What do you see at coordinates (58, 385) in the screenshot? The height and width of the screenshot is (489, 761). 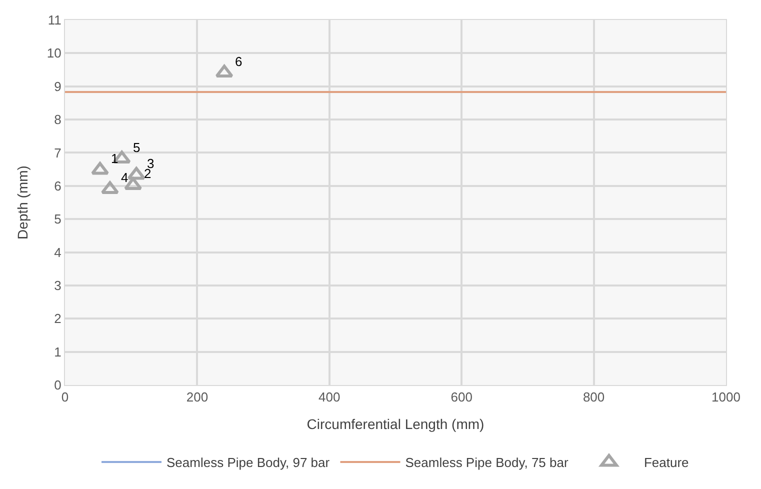 I see `y-tick-label: 0` at bounding box center [58, 385].